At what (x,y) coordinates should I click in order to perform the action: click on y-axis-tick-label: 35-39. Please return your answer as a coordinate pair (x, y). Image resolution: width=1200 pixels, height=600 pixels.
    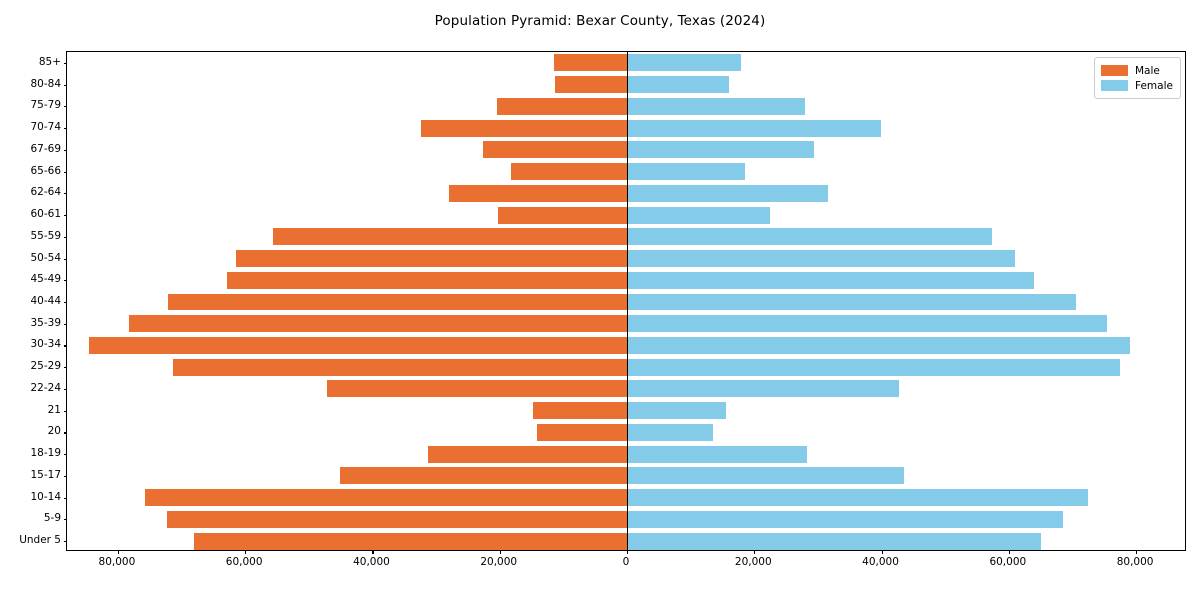
    Looking at the image, I should click on (45, 322).